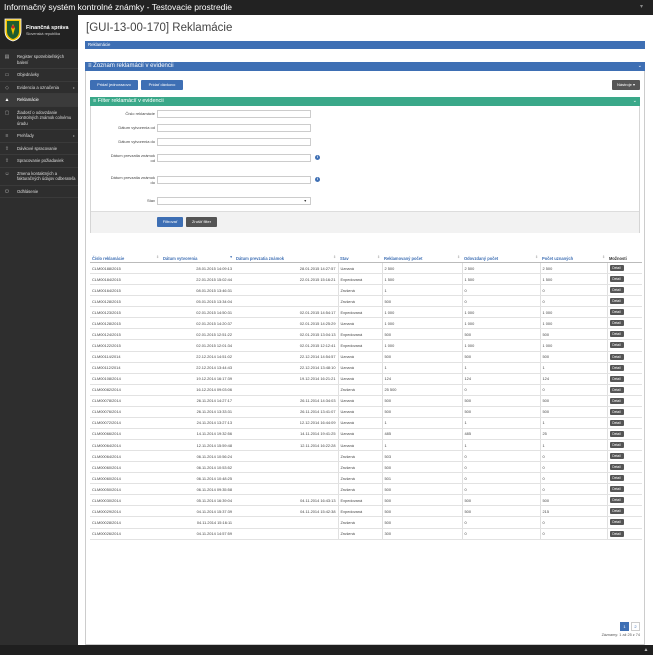  Describe the element at coordinates (197, 511) in the screenshot. I see `created-date-cell: 04.11.2014 15:37:39` at that location.